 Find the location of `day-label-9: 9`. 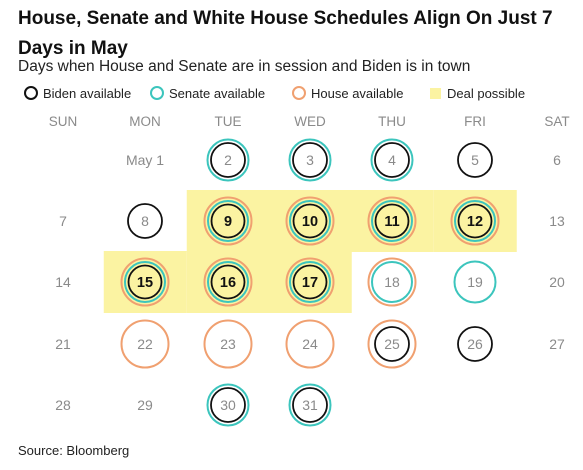

day-label-9: 9 is located at coordinates (228, 222).